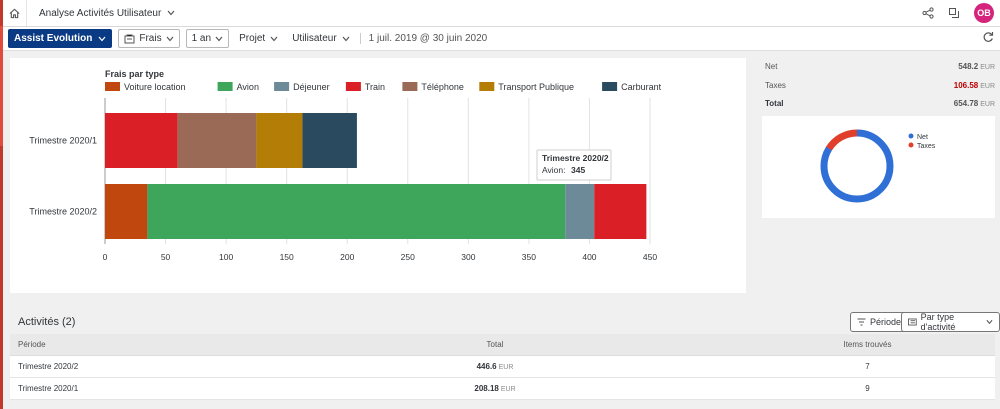  Describe the element at coordinates (928, 13) in the screenshot. I see `share-icon` at that location.